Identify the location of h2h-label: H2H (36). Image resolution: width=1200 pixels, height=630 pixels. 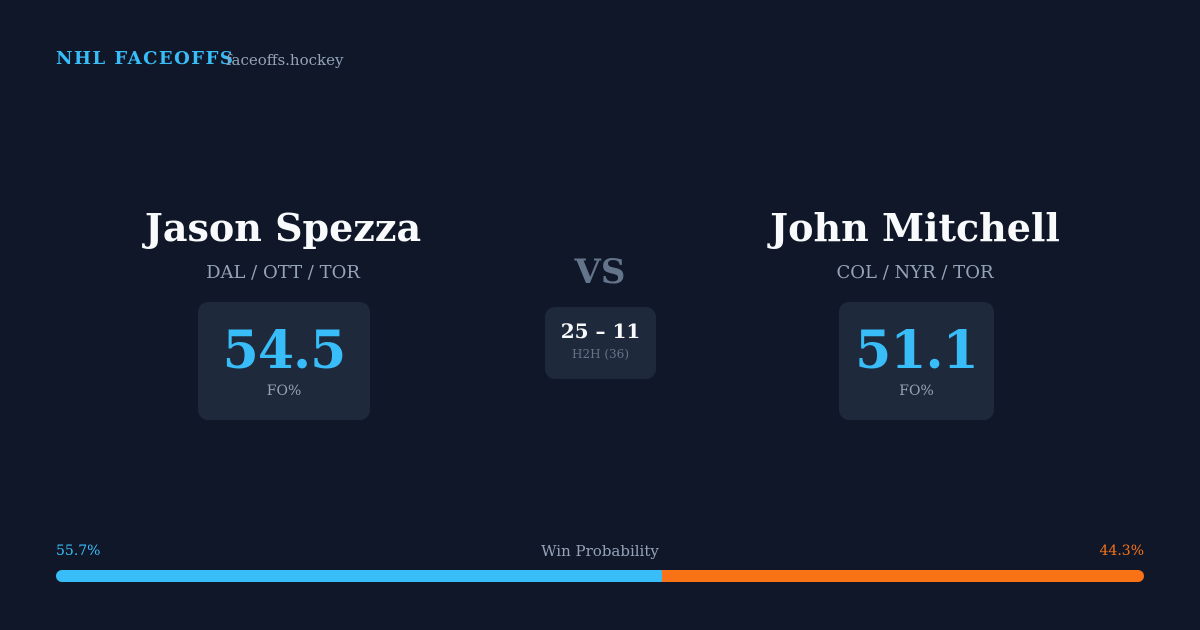
(600, 354).